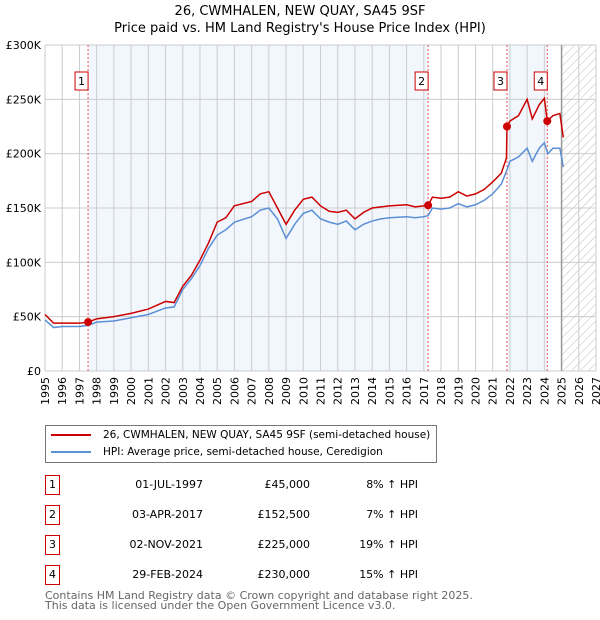 The height and width of the screenshot is (620, 600). I want to click on y-tick-label: £300K, so click(24, 45).